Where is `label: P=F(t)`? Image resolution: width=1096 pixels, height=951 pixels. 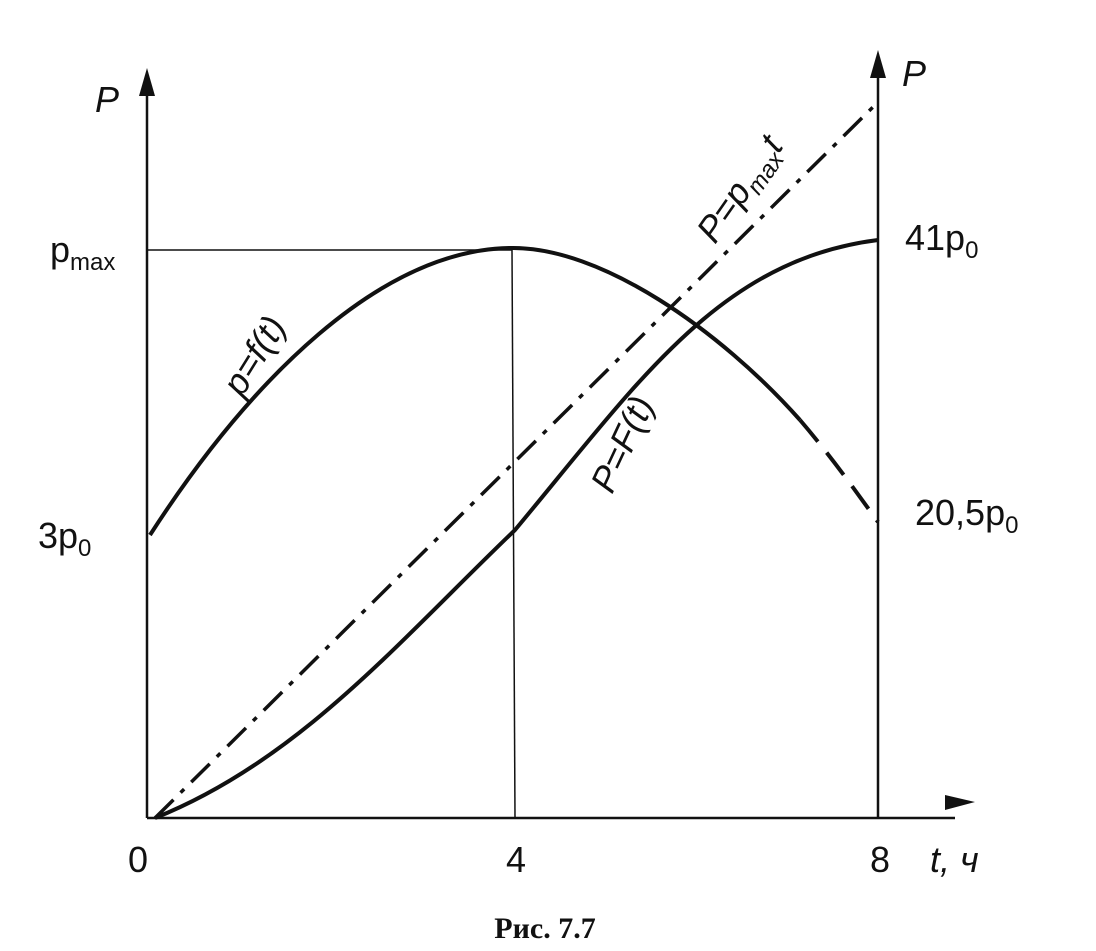
label: P=F(t) is located at coordinates (622, 444).